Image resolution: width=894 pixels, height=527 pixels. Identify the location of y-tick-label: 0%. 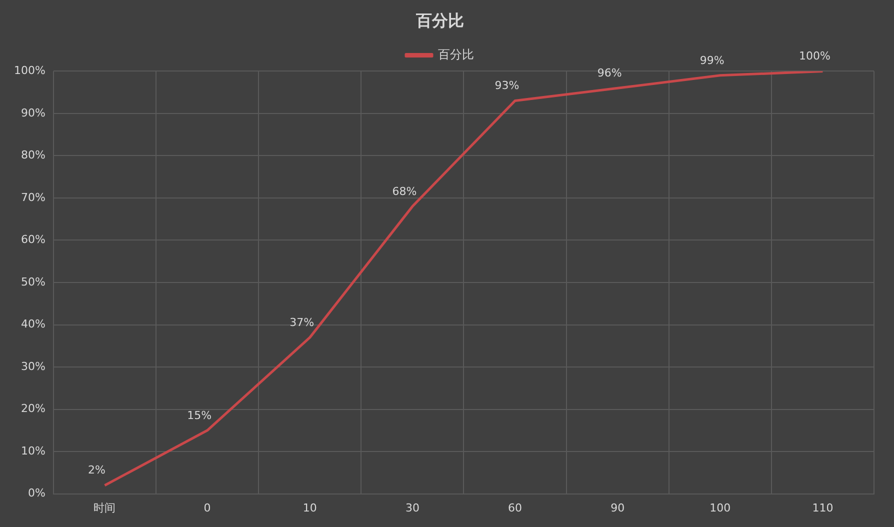
(37, 493).